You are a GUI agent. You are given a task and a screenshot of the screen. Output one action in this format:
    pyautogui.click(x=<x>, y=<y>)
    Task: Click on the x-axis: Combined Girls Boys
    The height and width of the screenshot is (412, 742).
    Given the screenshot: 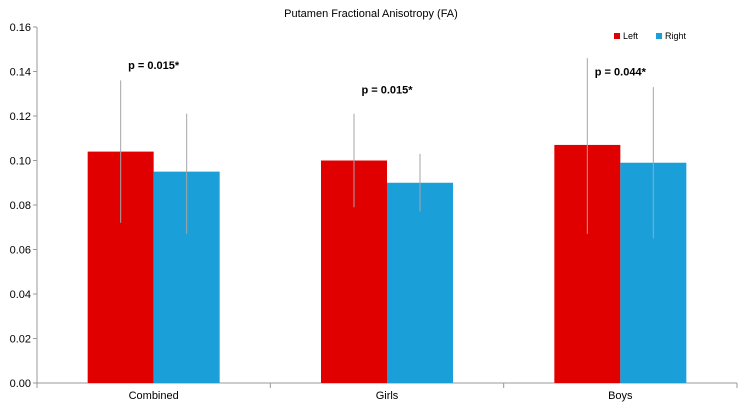 What is the action you would take?
    pyautogui.click(x=387, y=392)
    